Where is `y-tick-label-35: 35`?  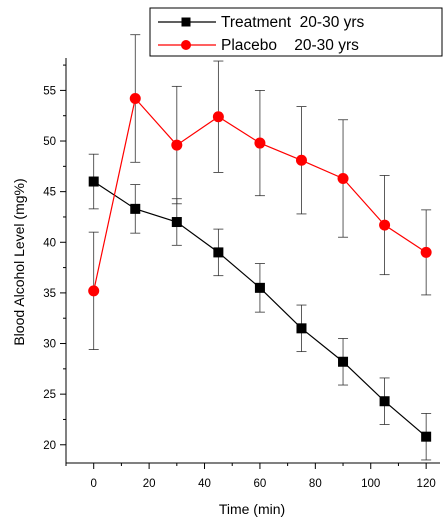 y-tick-label-35: 35 is located at coordinates (49, 294).